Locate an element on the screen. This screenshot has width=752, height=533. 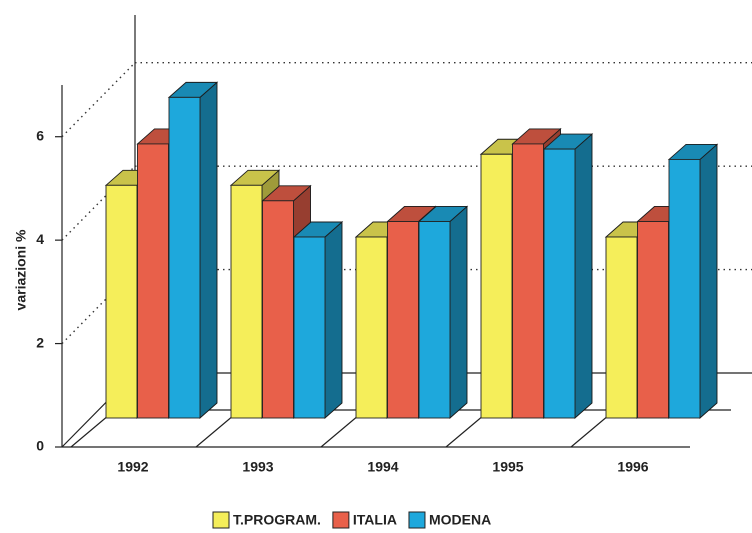
x-tick-label: 1992 is located at coordinates (132, 467).